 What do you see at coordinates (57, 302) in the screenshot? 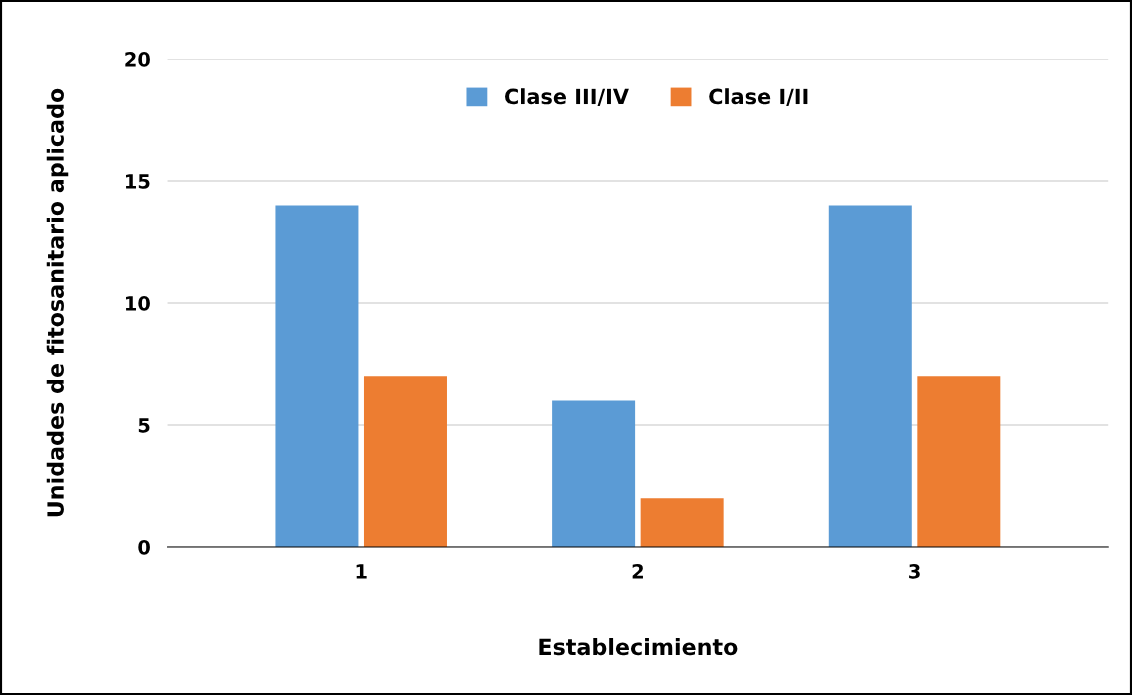
I see `y-axis-title: Unidades de fitosanitario aplicado` at bounding box center [57, 302].